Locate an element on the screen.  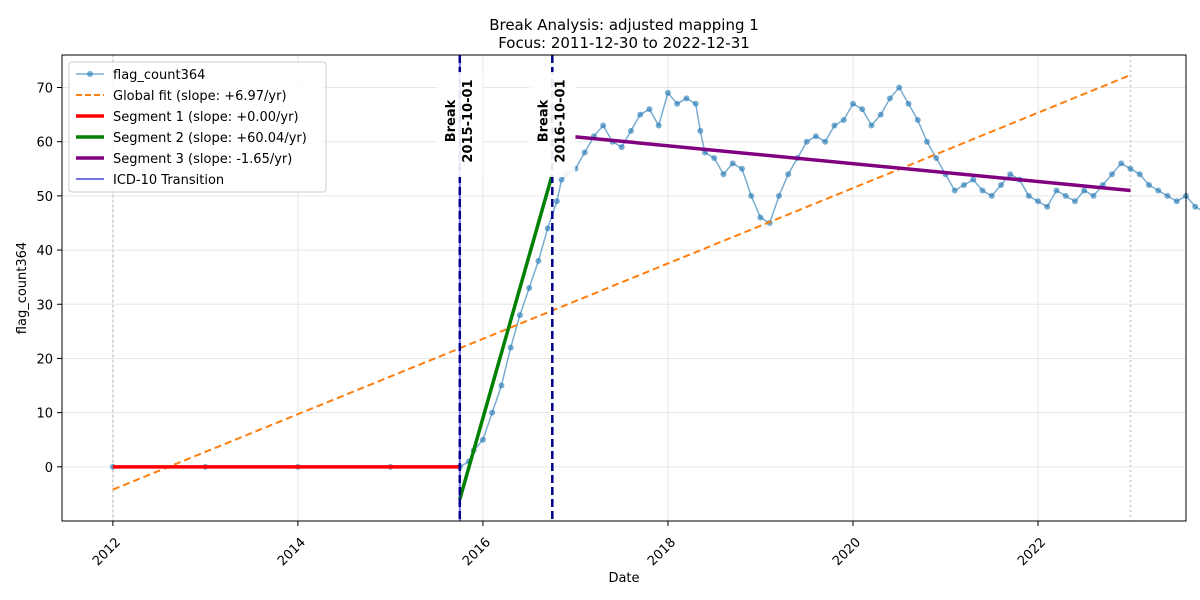
y-tick-label: 20 is located at coordinates (44, 359).